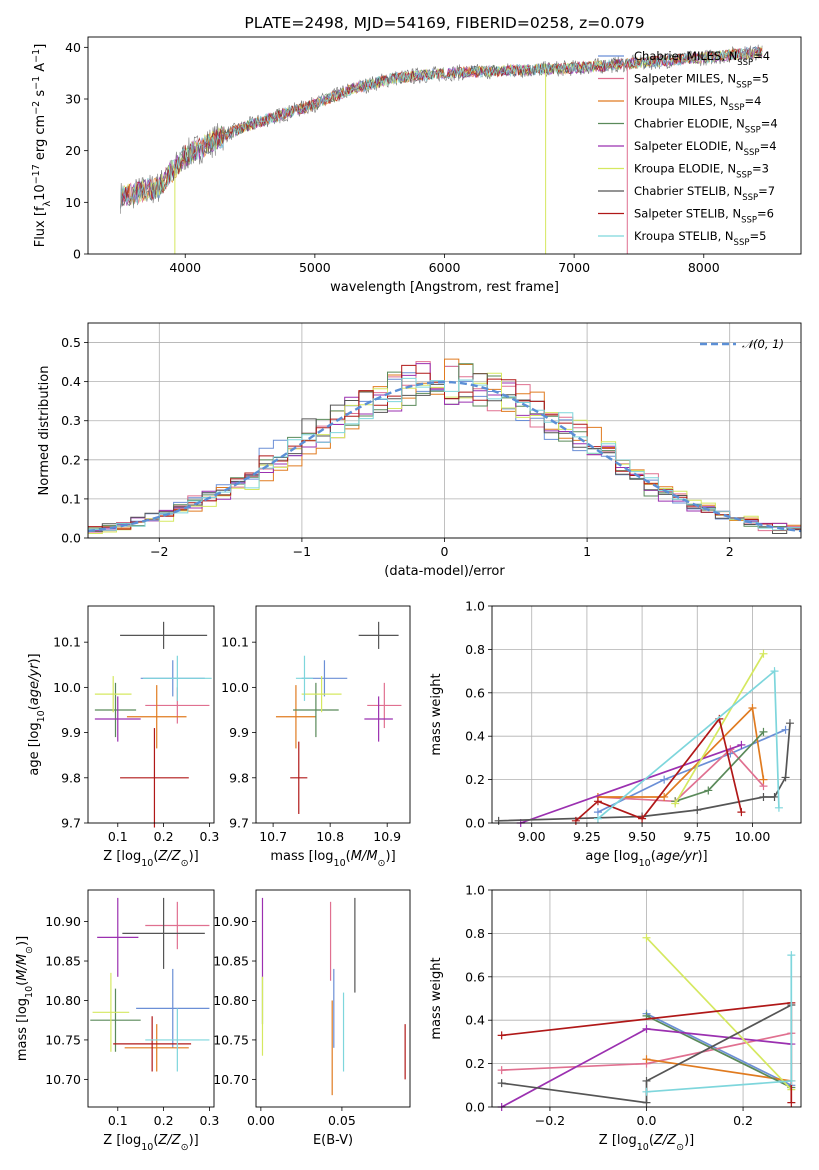  Describe the element at coordinates (273, 836) in the screenshot. I see `x-tick-label: 10.7` at that location.